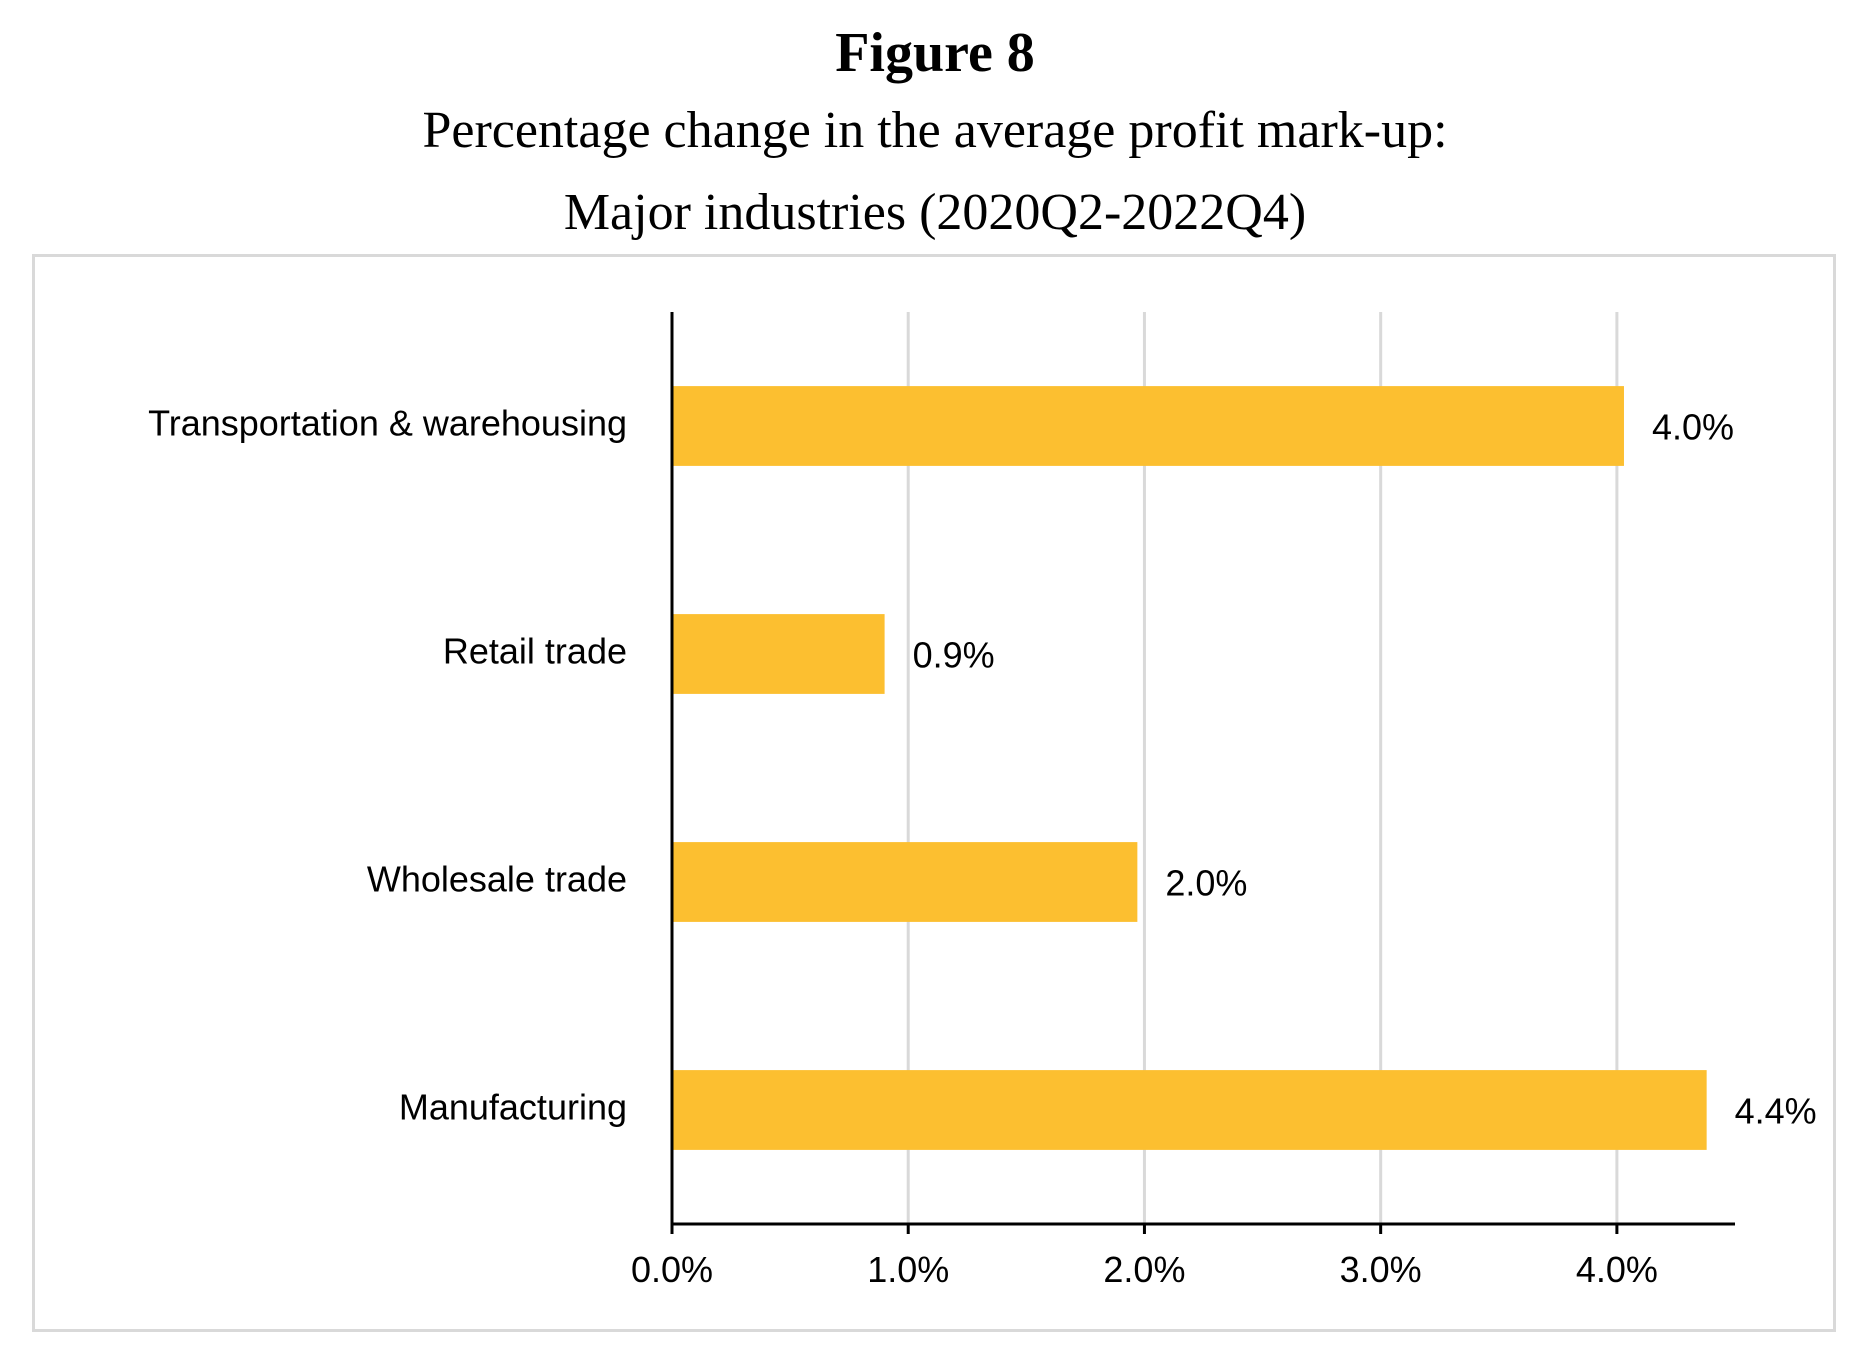 This screenshot has width=1870, height=1346. What do you see at coordinates (387, 423) in the screenshot?
I see `category-label: Transportation & warehousing` at bounding box center [387, 423].